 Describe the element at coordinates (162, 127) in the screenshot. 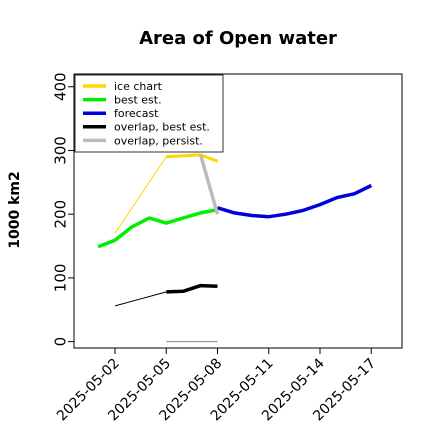

I see `legend-label-3: overlap, best est.` at that location.